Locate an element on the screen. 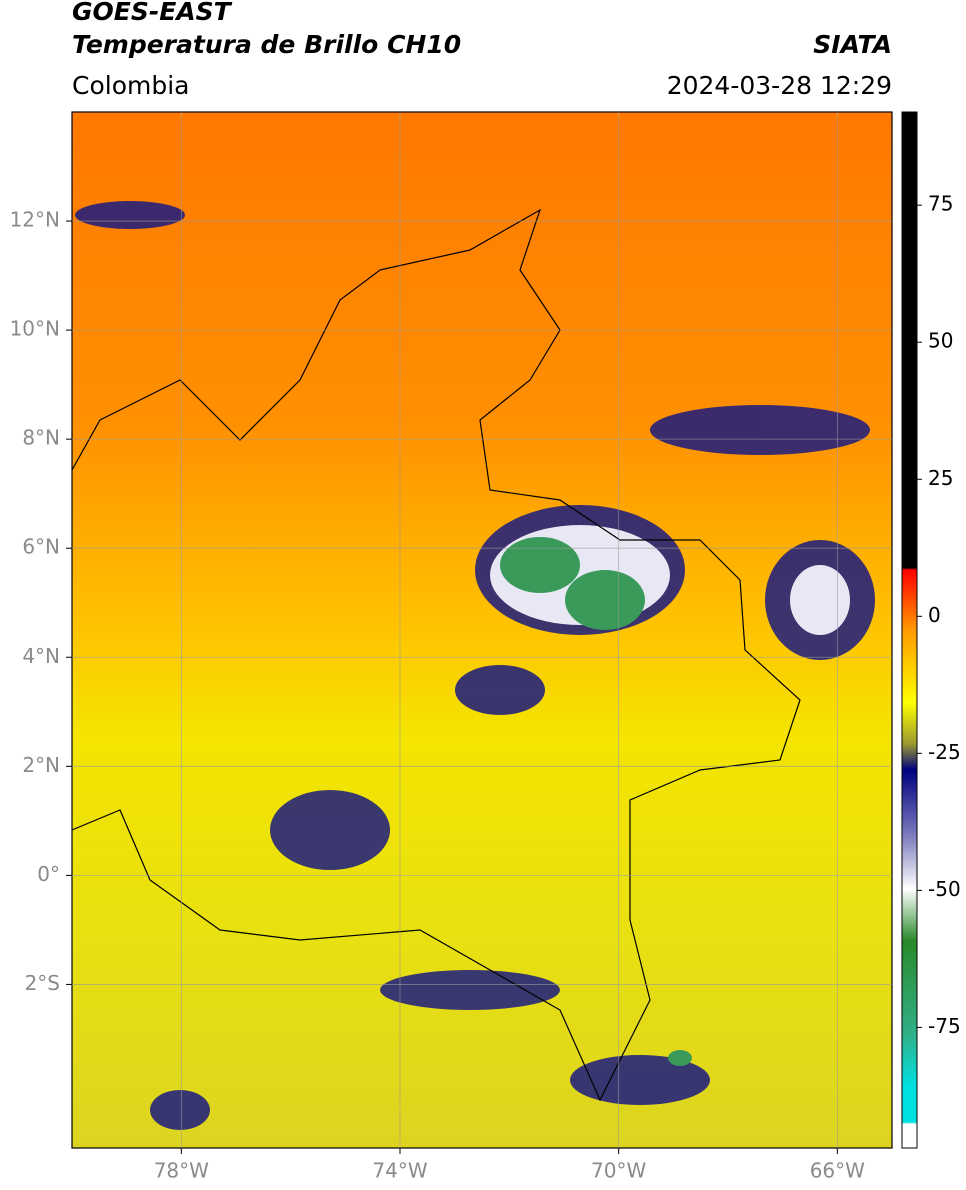 The image size is (966, 1190). source: SIATA is located at coordinates (852, 44).